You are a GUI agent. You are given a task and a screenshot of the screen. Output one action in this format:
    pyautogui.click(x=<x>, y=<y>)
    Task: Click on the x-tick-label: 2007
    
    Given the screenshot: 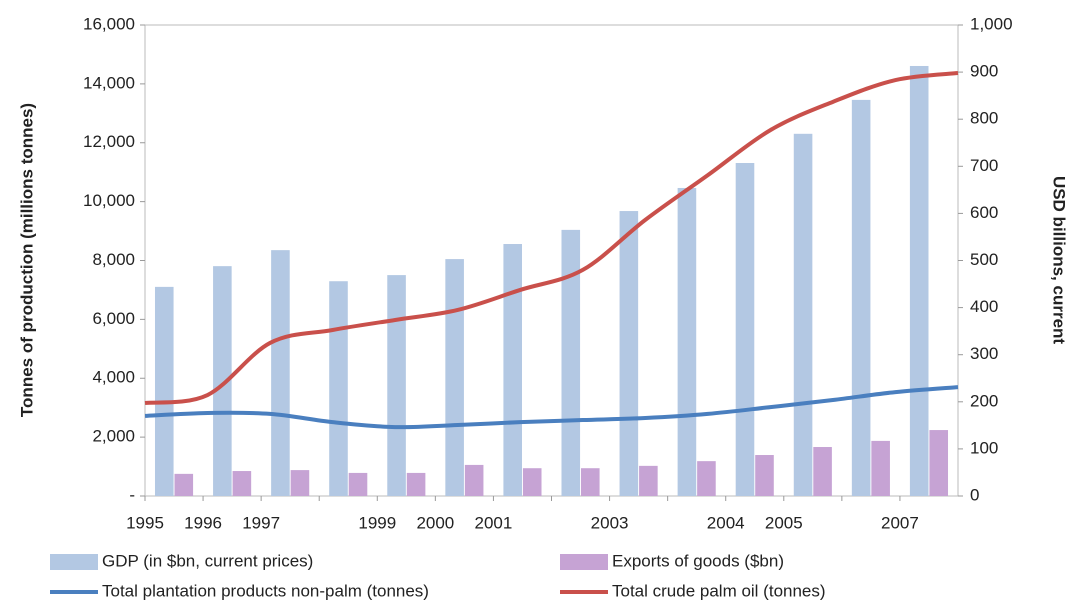 What is the action you would take?
    pyautogui.click(x=900, y=522)
    